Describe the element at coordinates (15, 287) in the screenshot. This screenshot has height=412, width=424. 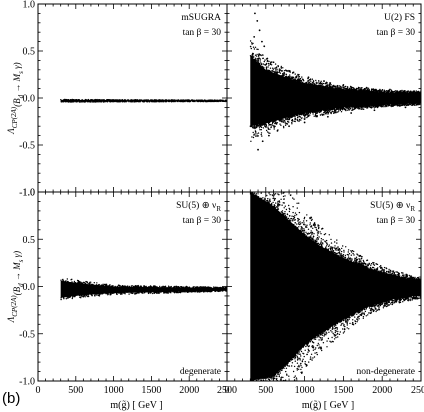
I see `y-axis-label: ΛCP(2A)(Bd → Ms γ)` at that location.